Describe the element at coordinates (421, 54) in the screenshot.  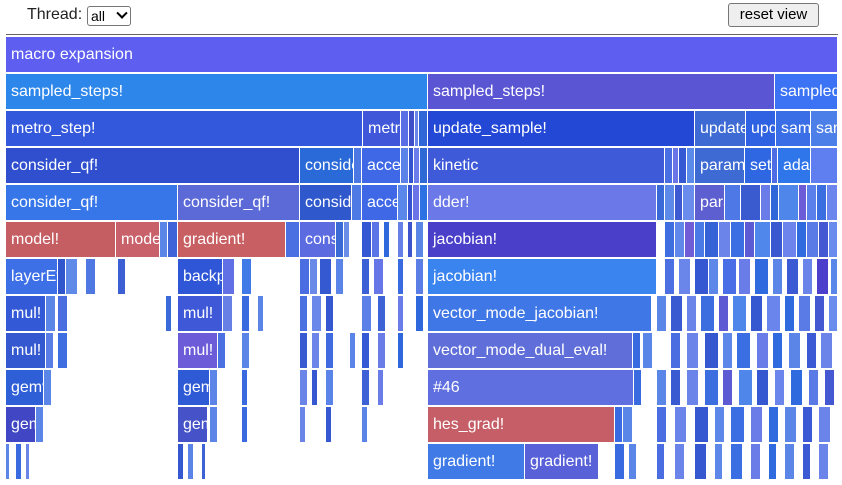
I see `flame-frame: macro expansion` at that location.